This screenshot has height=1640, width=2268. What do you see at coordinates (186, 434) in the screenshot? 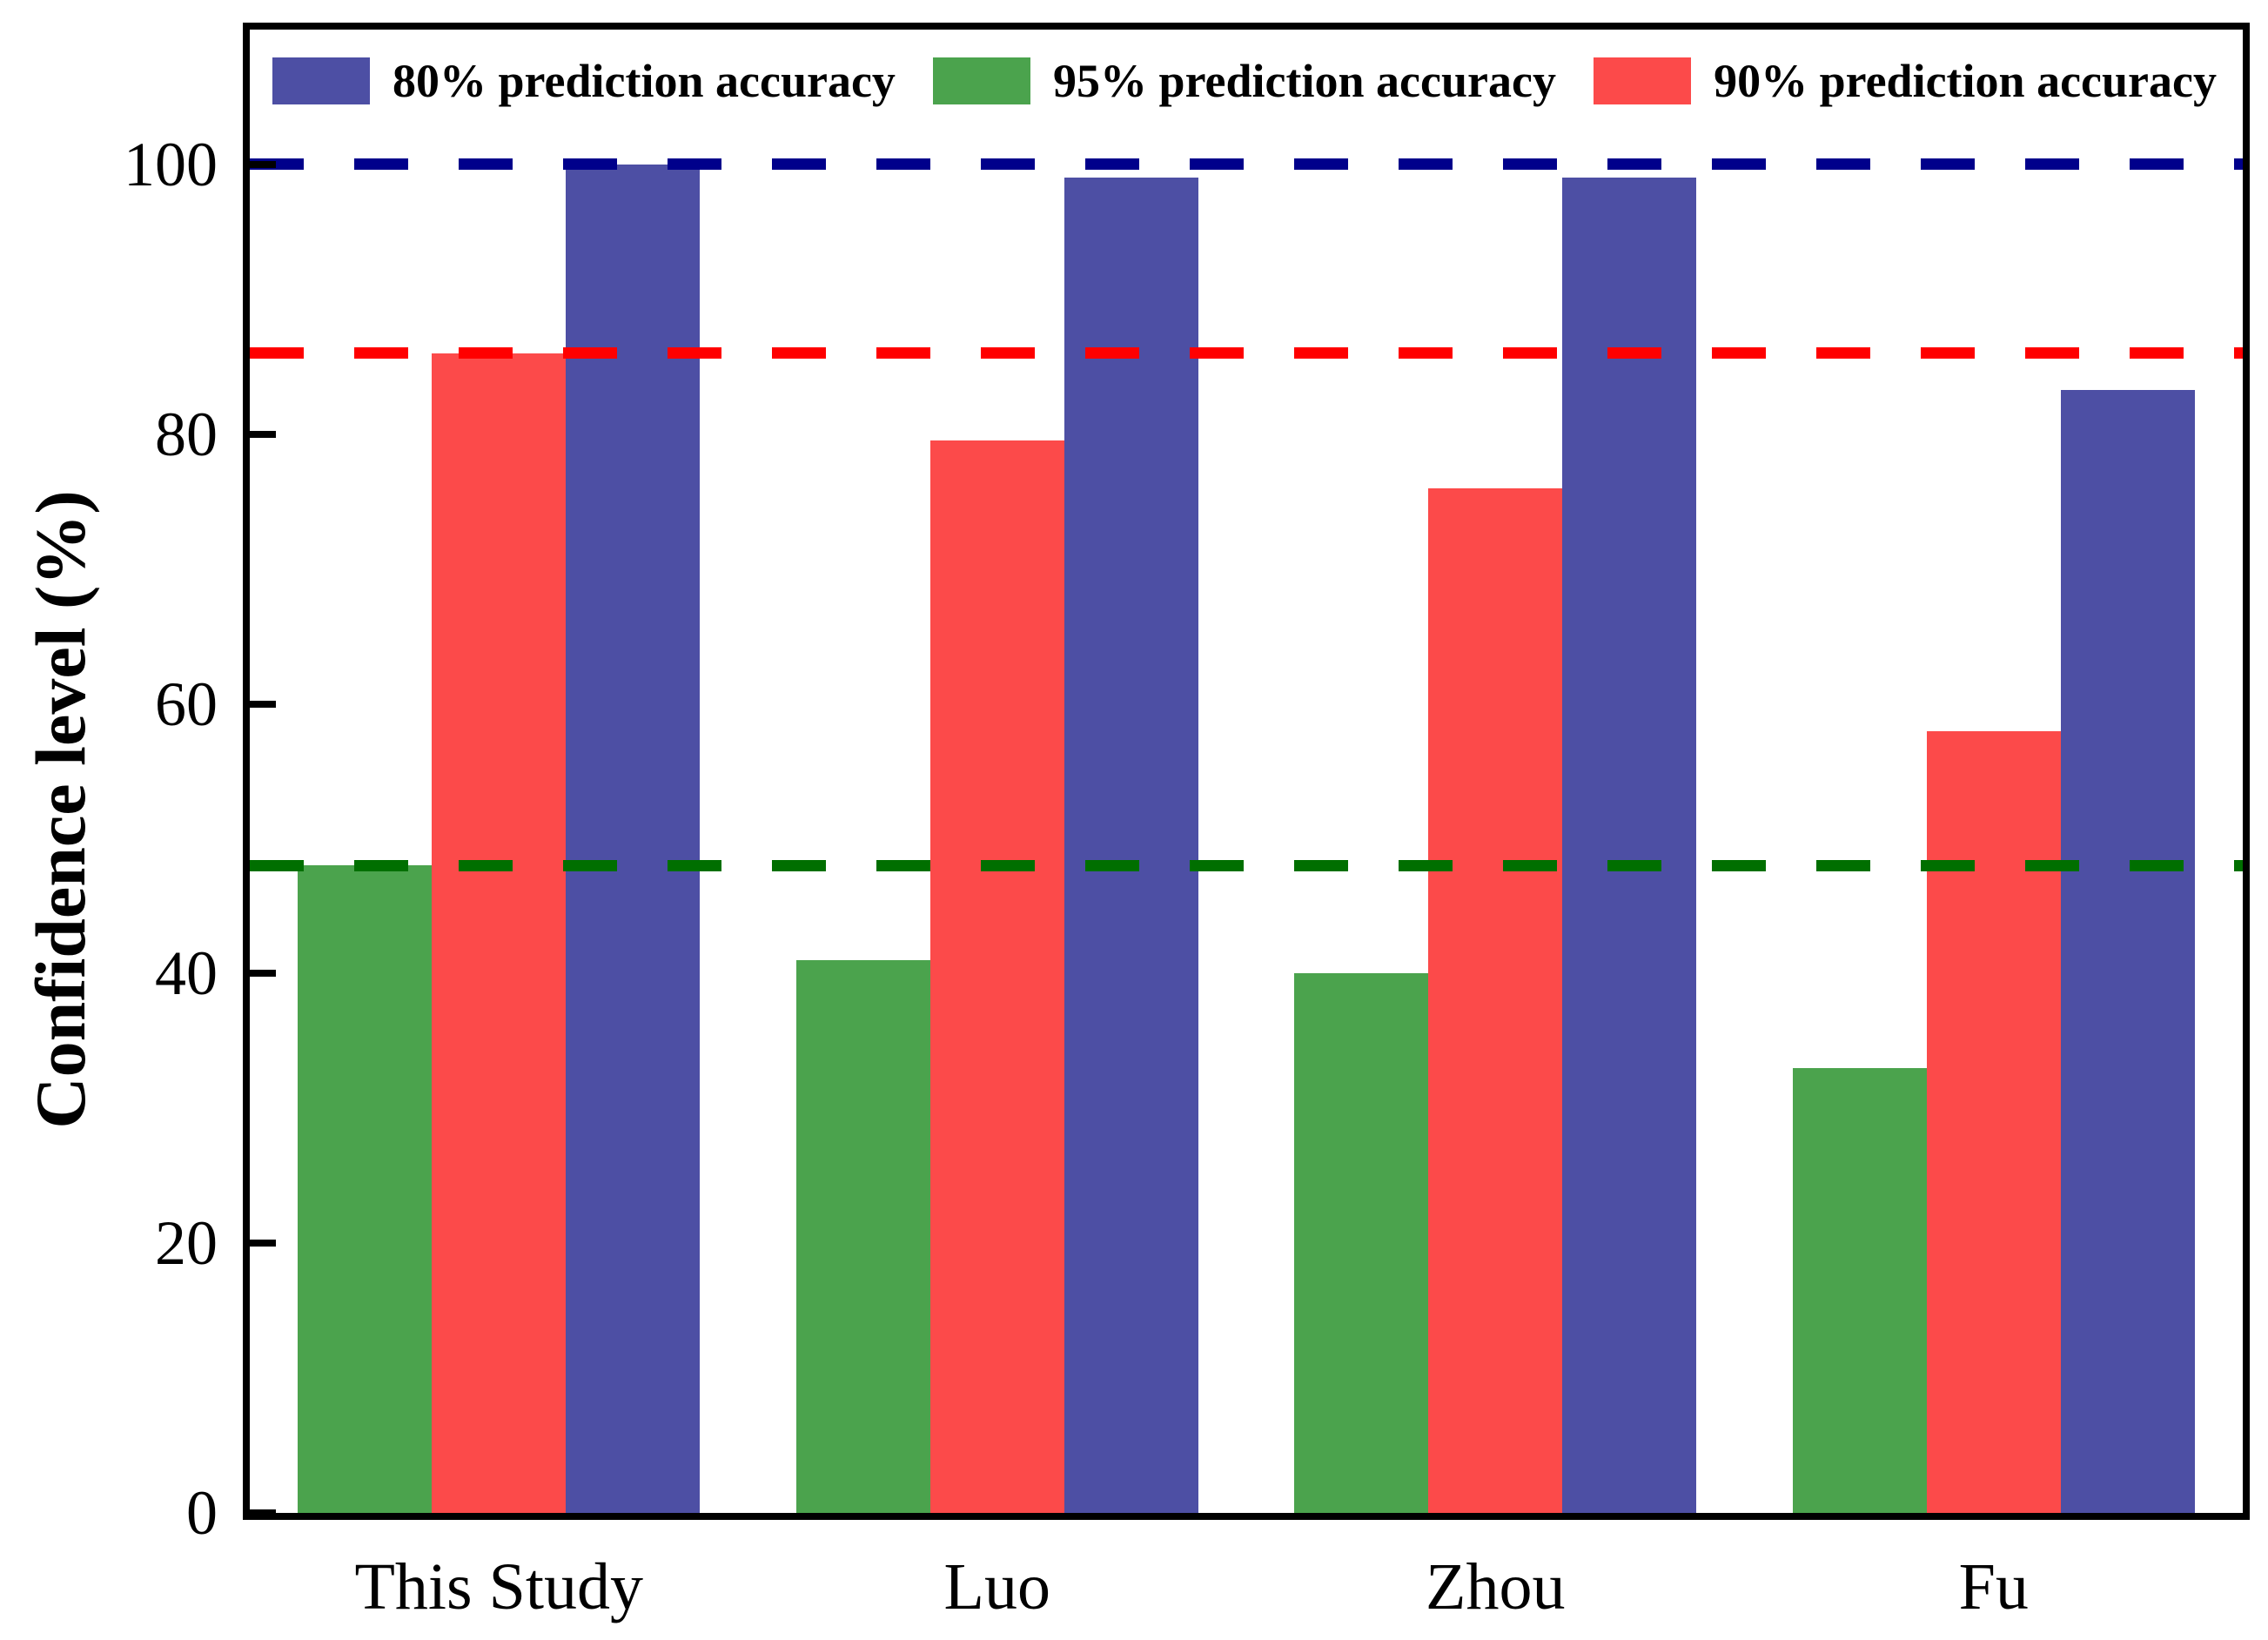
I see `y-tick-label-80: 80` at bounding box center [186, 434].